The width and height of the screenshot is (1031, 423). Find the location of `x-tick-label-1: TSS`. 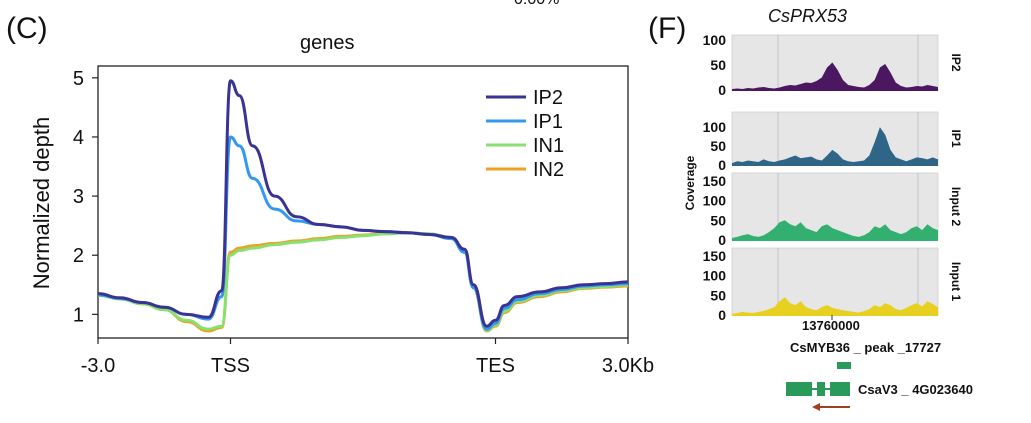

x-tick-label-1: TSS is located at coordinates (230, 366).